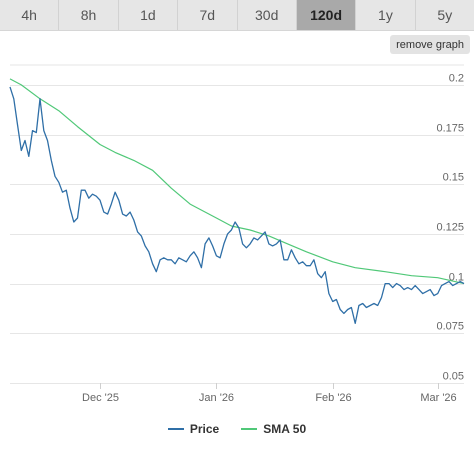 This screenshot has width=474, height=455. I want to click on legend-label-price: Price, so click(204, 429).